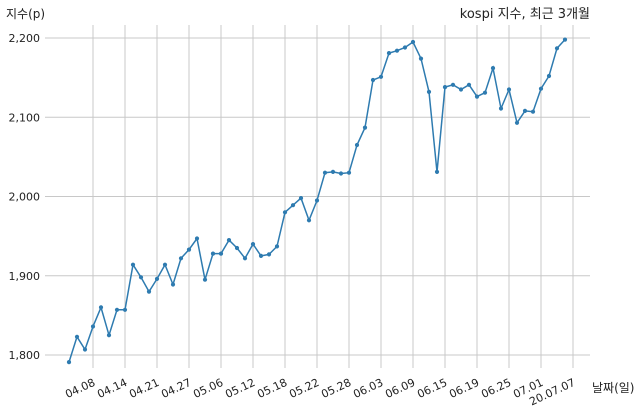  Describe the element at coordinates (272, 388) in the screenshot. I see `x-tick-label: 05.18` at that location.